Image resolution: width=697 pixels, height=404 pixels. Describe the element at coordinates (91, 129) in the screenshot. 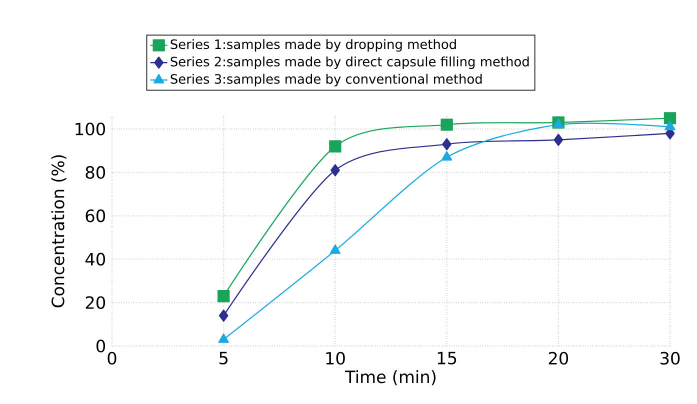

I see `y-tick-label: 100` at that location.